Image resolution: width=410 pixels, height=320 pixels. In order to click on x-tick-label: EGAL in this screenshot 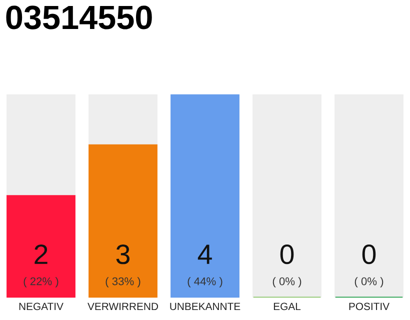, I will do `click(287, 306)`.